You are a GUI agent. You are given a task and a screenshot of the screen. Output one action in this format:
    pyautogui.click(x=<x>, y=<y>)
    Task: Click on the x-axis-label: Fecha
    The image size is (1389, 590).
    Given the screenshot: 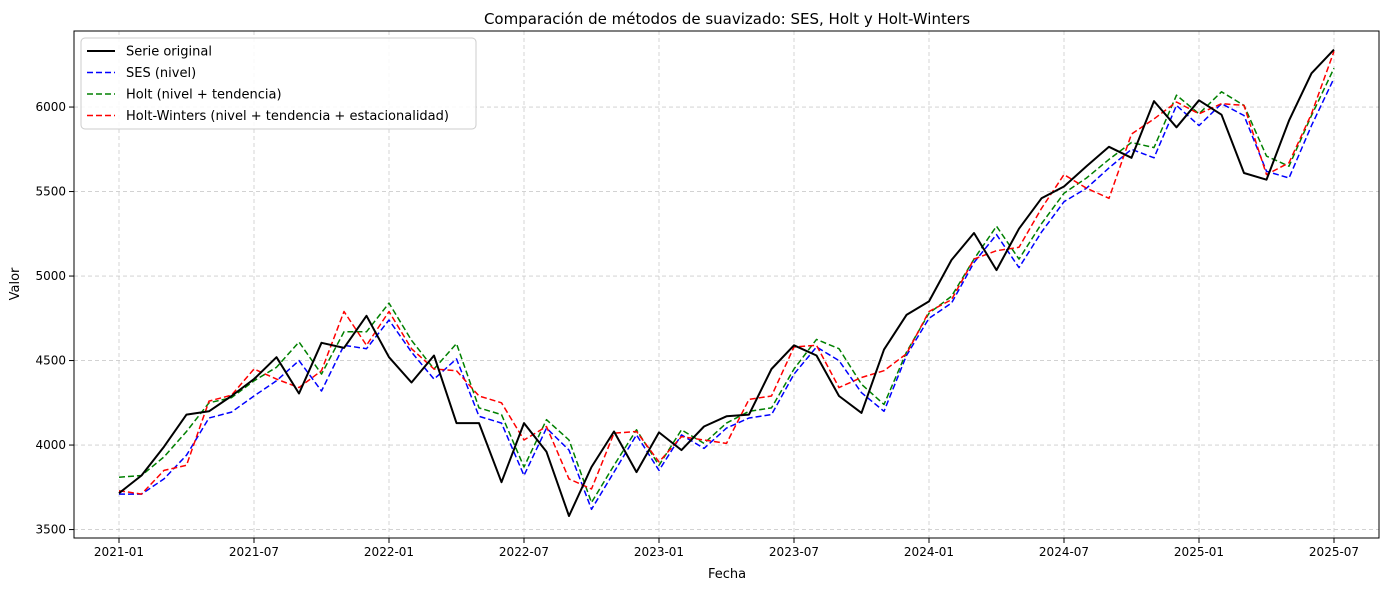 What is the action you would take?
    pyautogui.click(x=727, y=574)
    